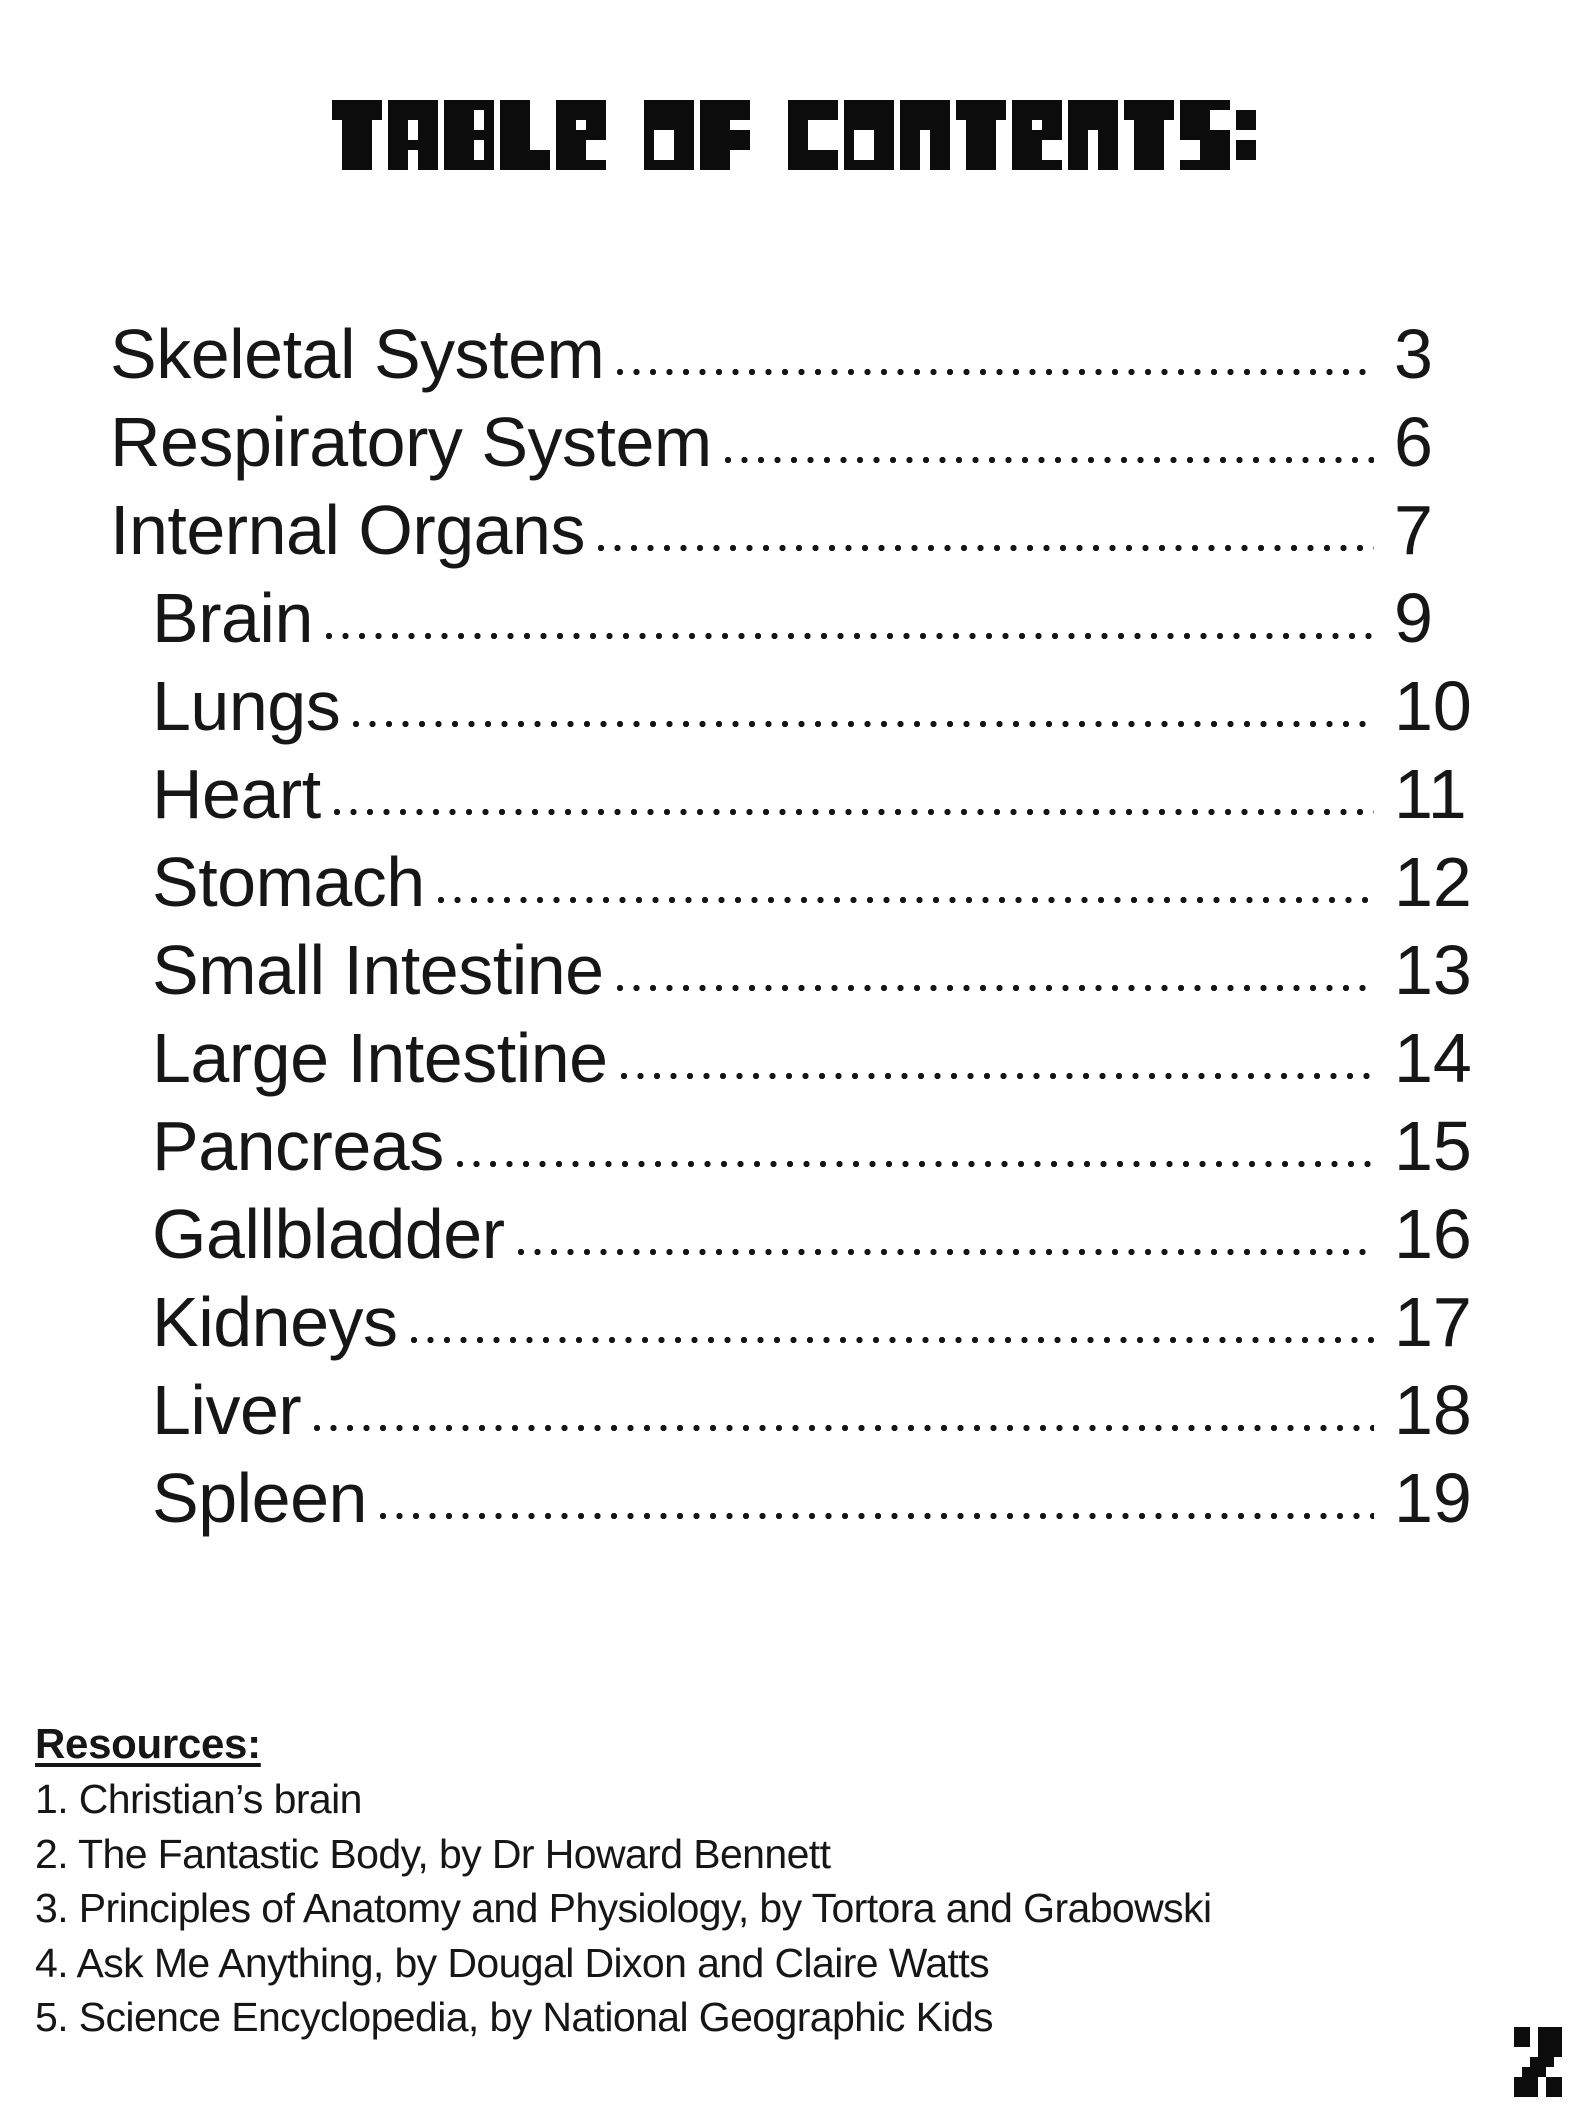  What do you see at coordinates (800, 882) in the screenshot?
I see `toc-entry: Stomach 12` at bounding box center [800, 882].